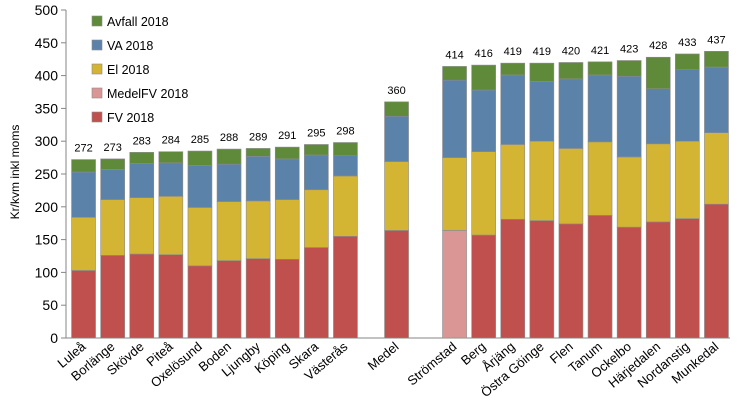 The image size is (746, 419). I want to click on data-label-total: 273, so click(112, 148).